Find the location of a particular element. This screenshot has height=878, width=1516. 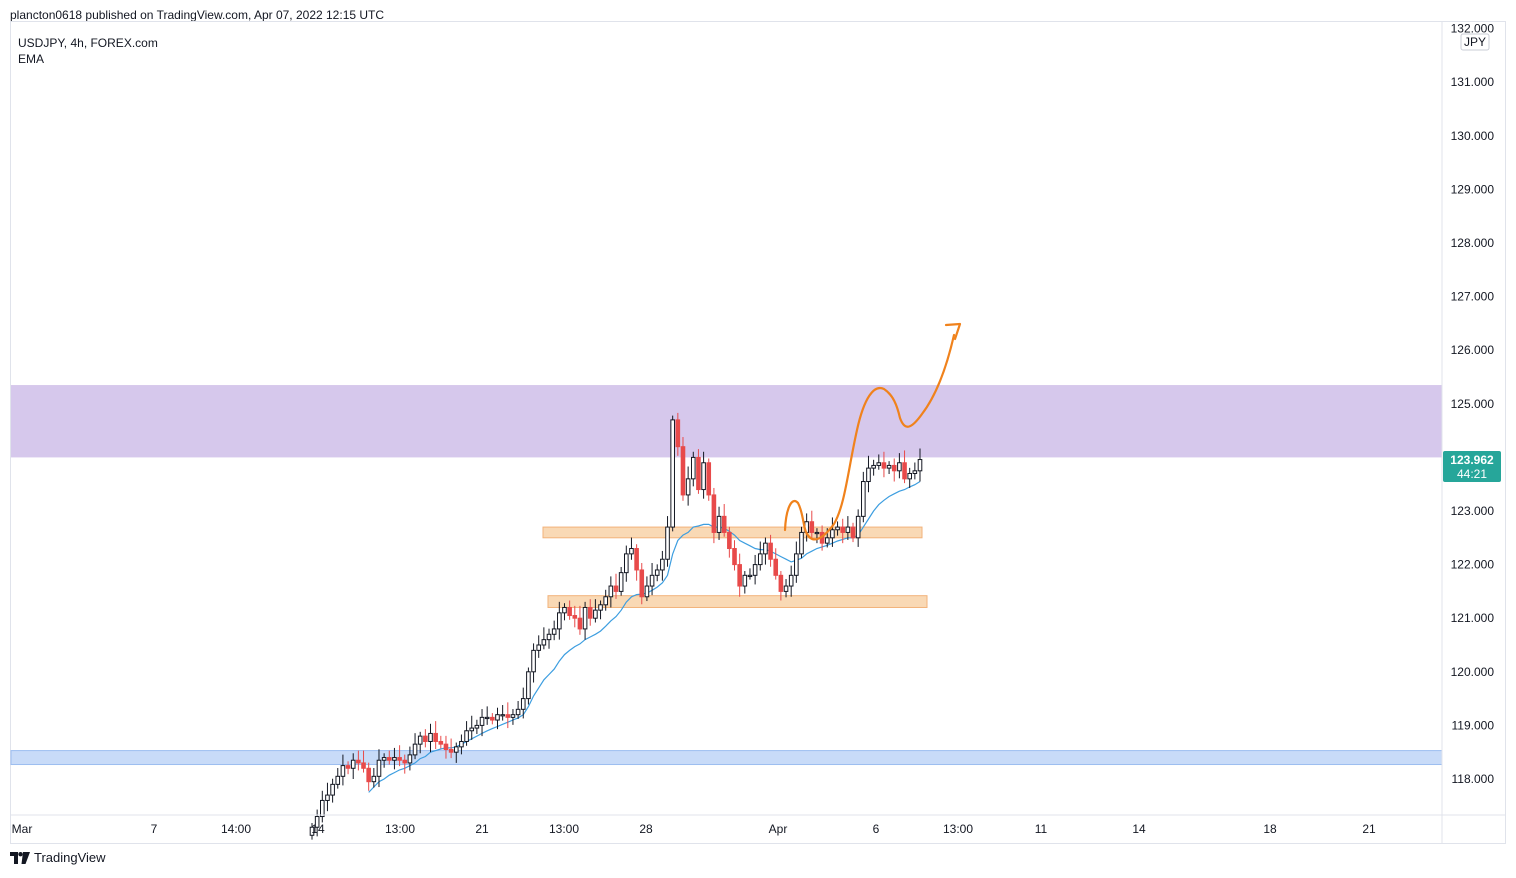

price-tick-label: 118.000 is located at coordinates (1473, 779).